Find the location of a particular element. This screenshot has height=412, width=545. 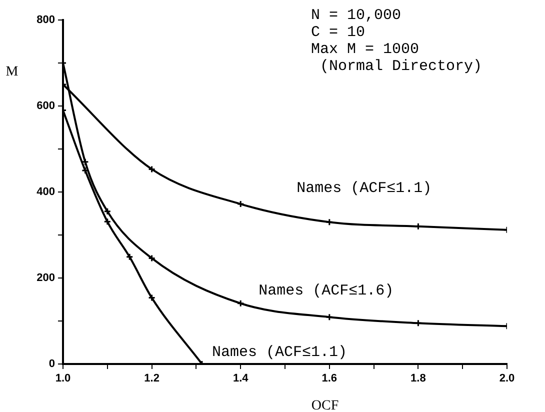

series-label: Names (ACF≤1.6) is located at coordinates (326, 291).